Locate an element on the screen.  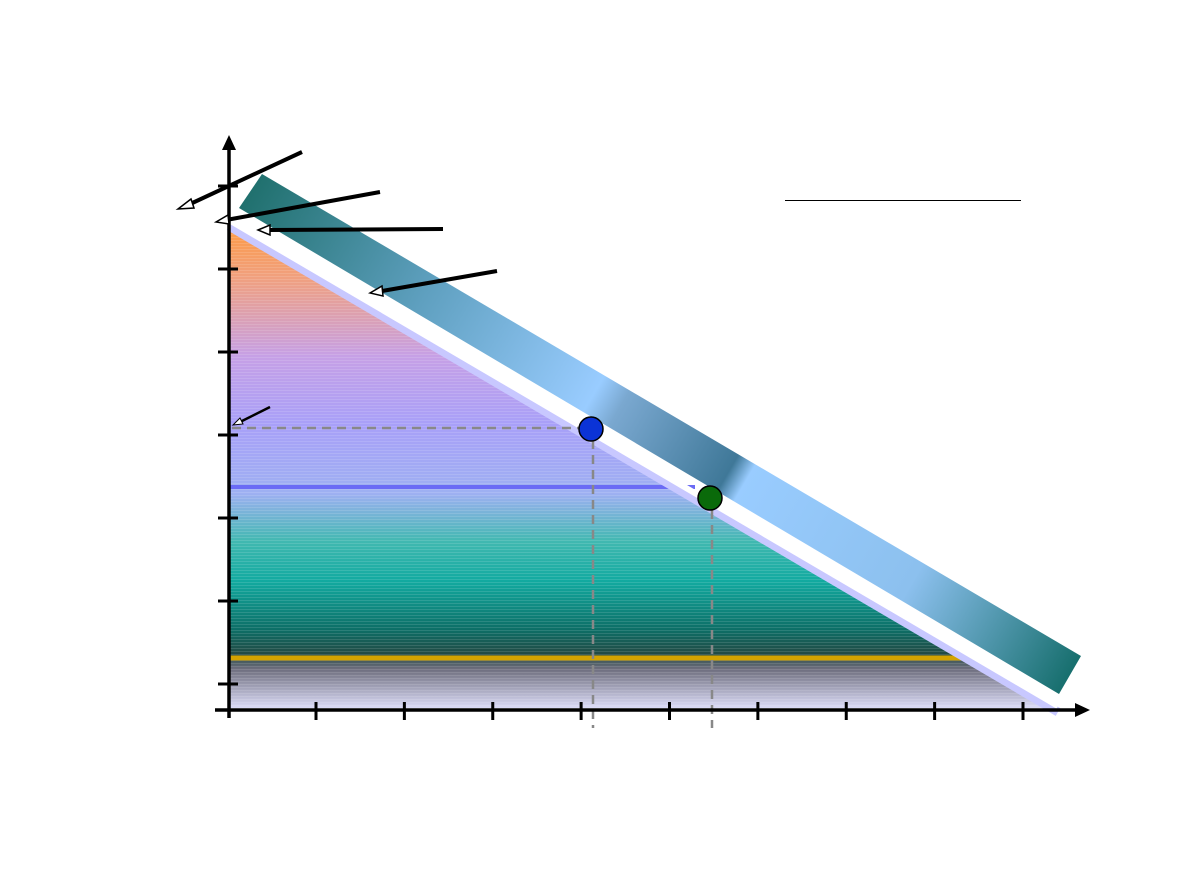
pointer-arrow-3-head is located at coordinates (263, 230).